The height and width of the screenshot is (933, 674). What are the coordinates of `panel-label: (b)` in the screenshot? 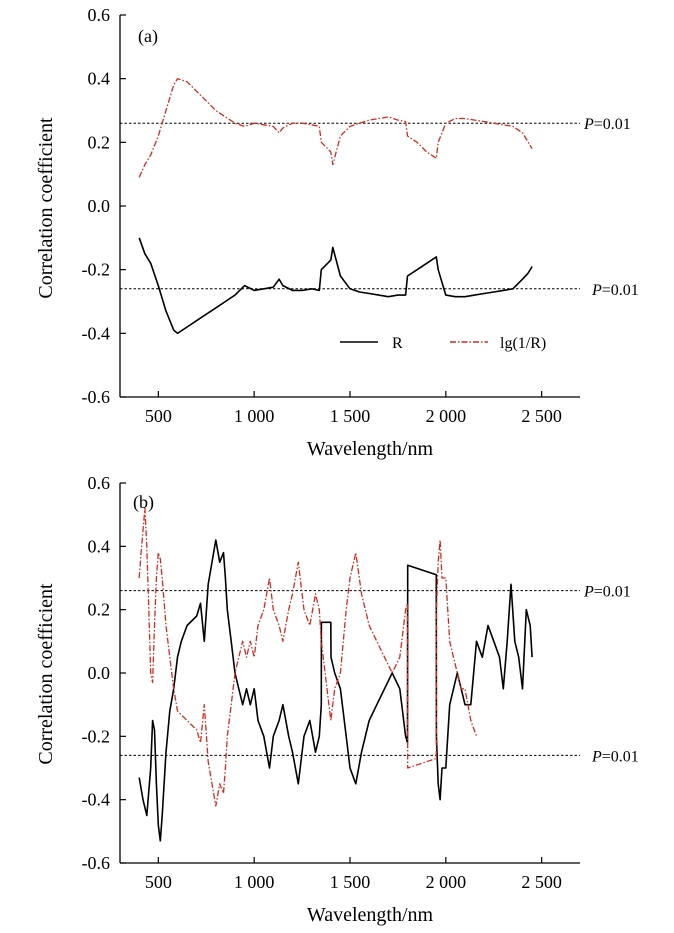 It's located at (143, 502).